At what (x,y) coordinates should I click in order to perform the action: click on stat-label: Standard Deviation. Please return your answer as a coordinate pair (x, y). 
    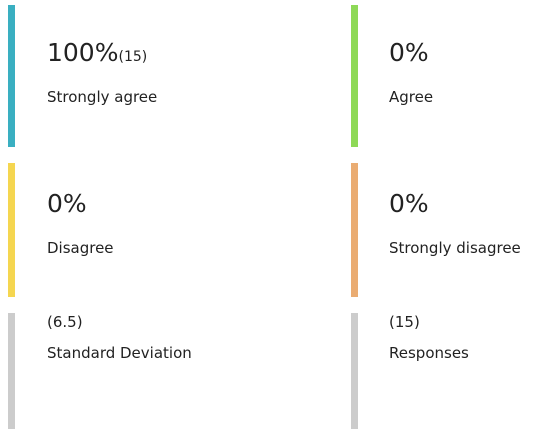
    Looking at the image, I should click on (119, 353).